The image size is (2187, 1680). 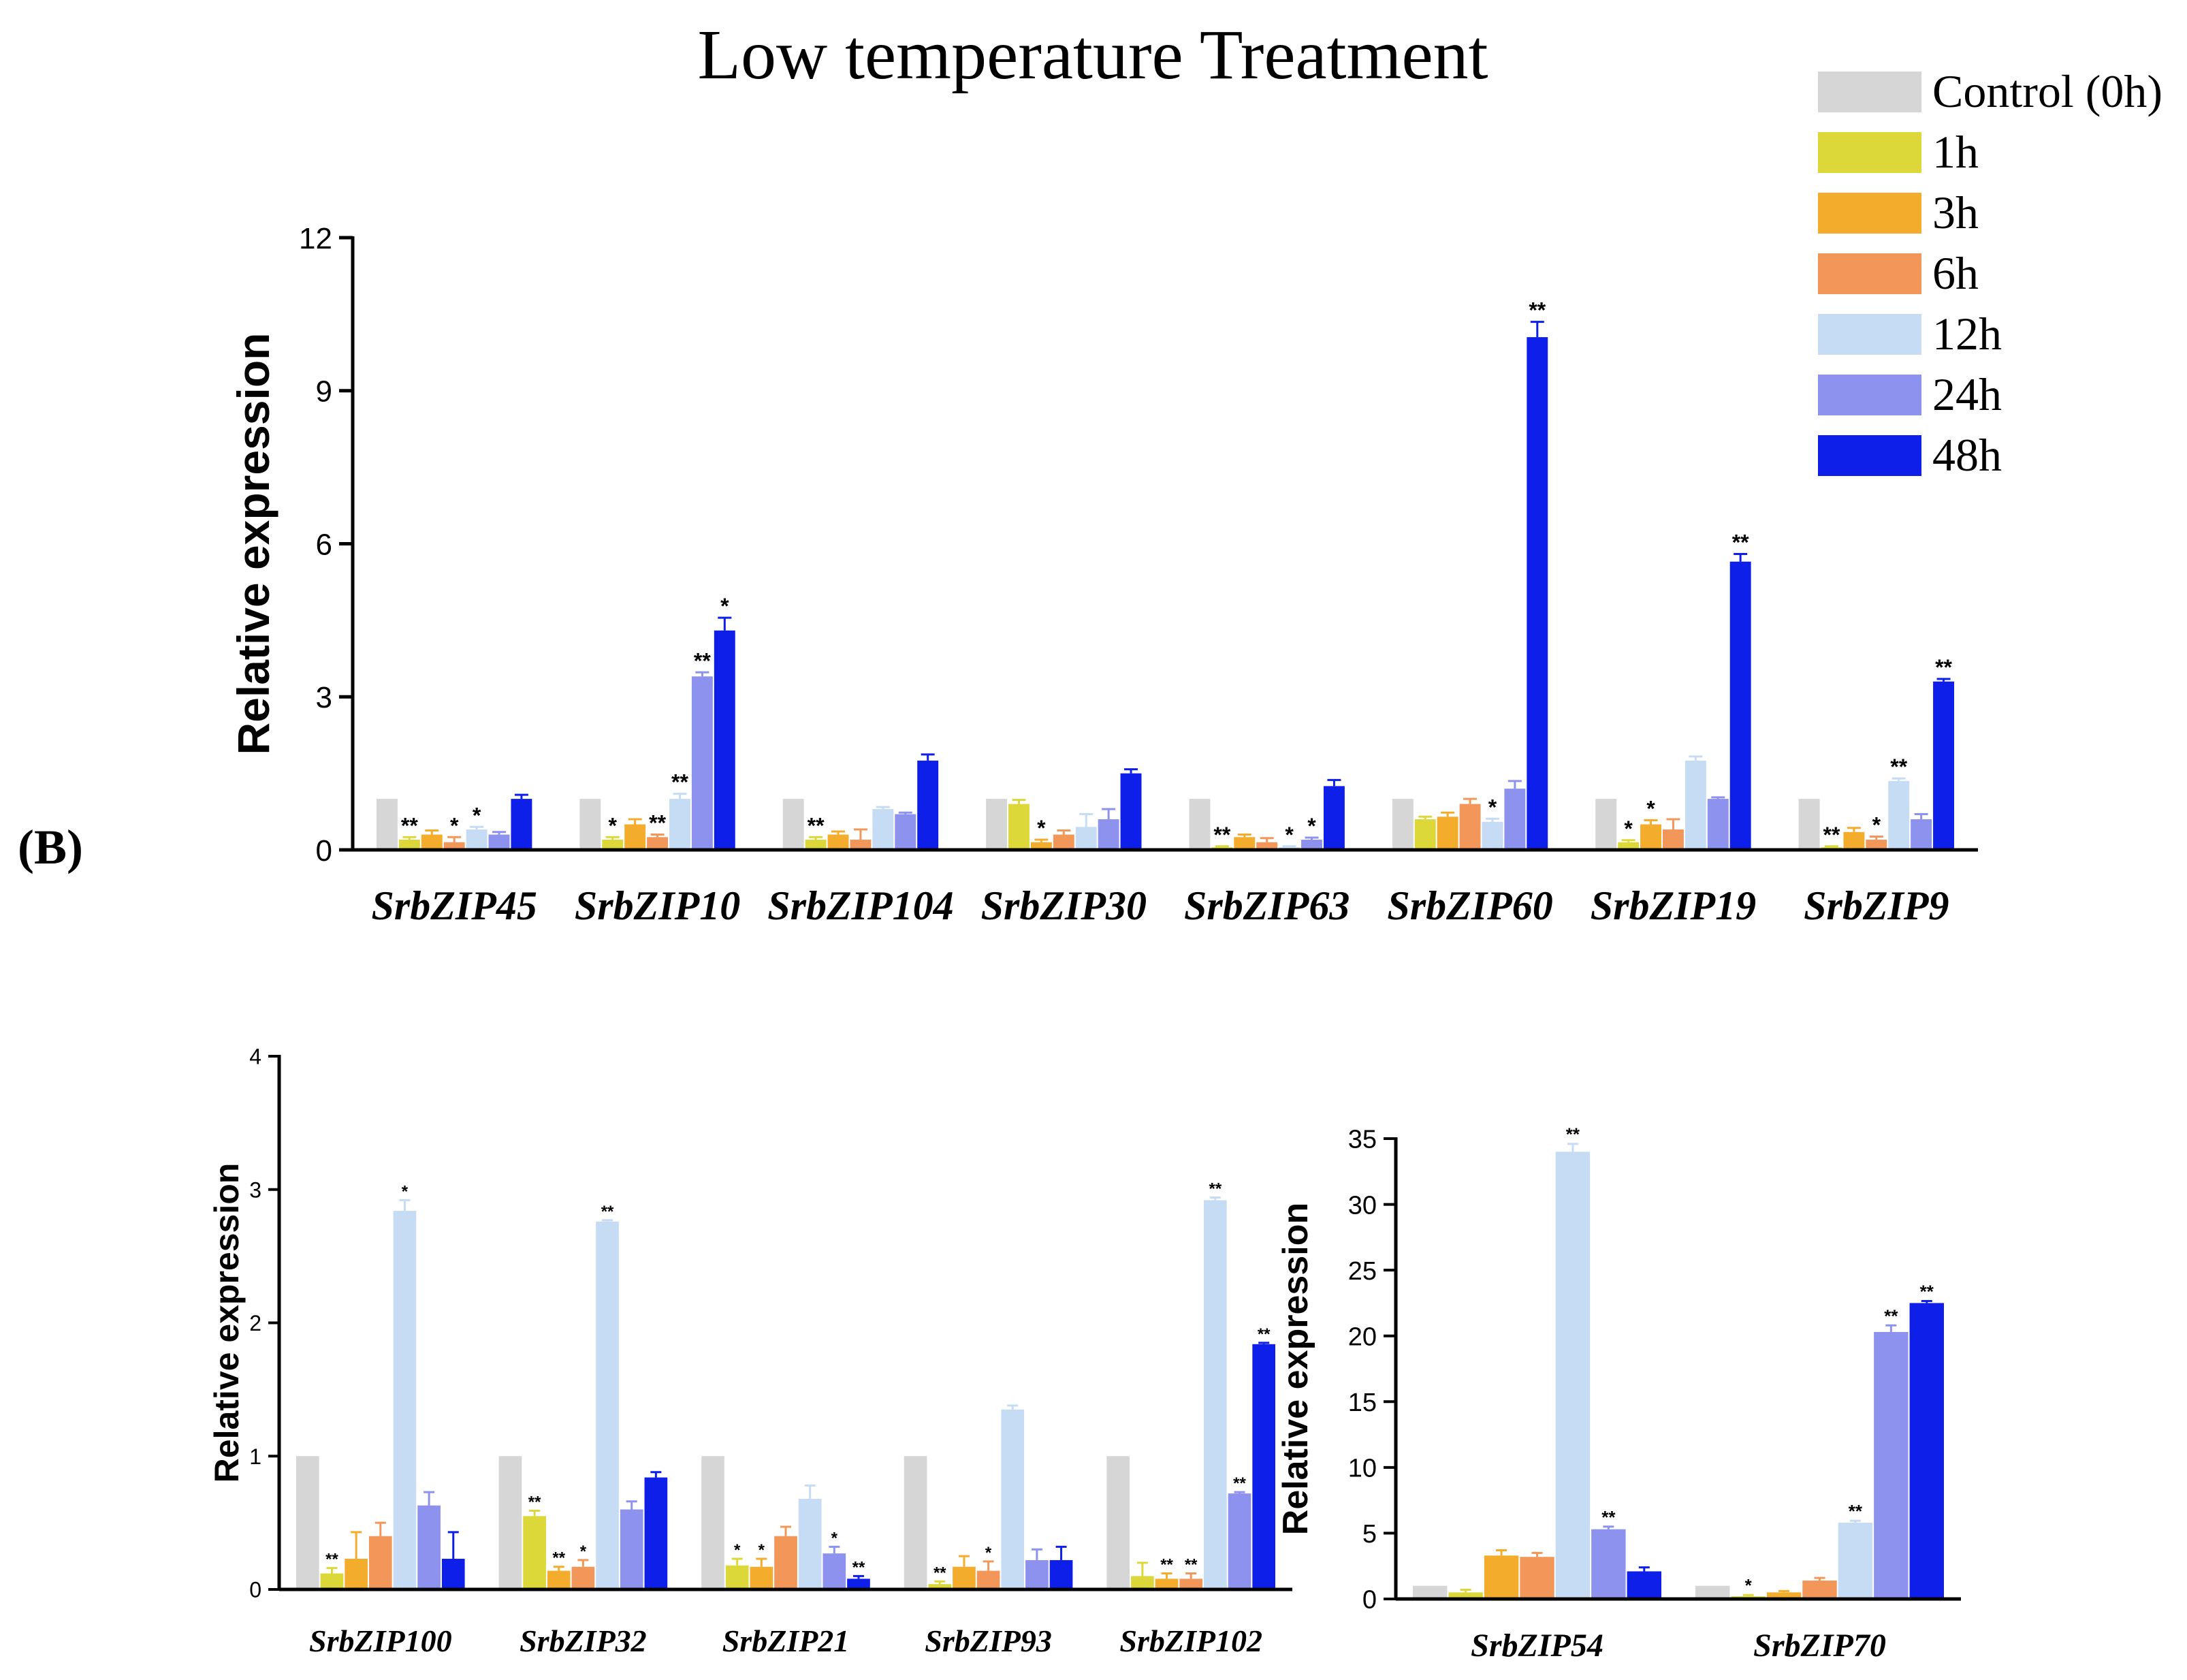 I want to click on legend-label: 12h, so click(x=1967, y=334).